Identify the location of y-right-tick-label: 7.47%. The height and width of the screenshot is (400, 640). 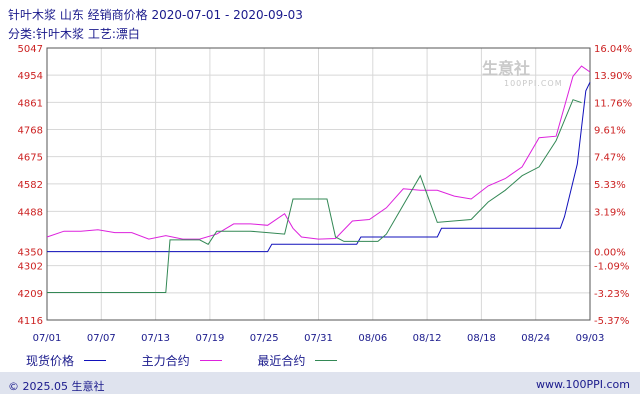
(610, 158).